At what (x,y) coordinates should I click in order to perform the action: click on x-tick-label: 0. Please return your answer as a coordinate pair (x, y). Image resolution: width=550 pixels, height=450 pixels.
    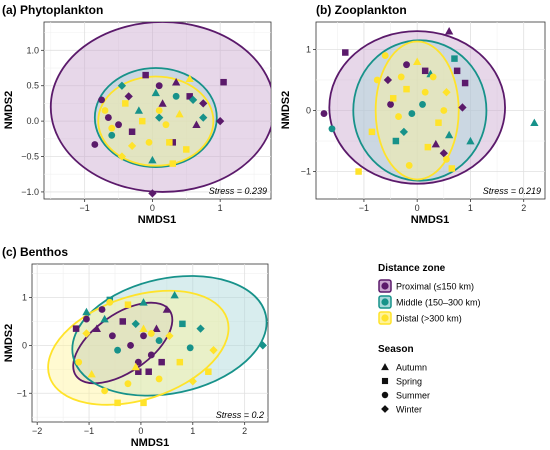
    Looking at the image, I should click on (417, 208).